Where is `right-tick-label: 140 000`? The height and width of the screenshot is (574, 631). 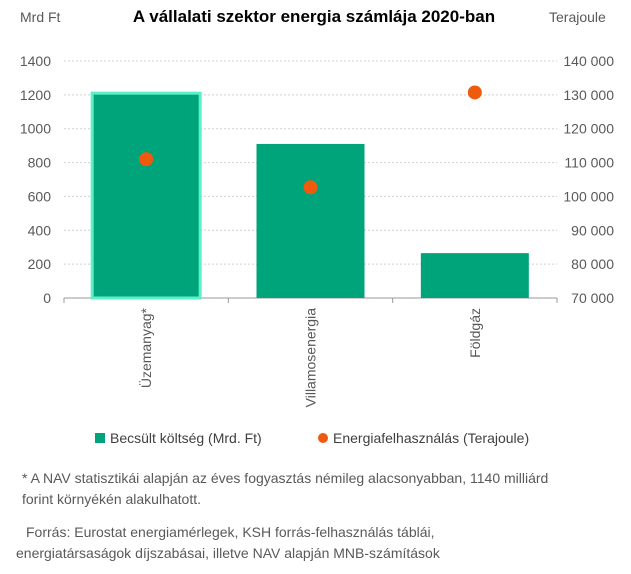 right-tick-label: 140 000 is located at coordinates (588, 61).